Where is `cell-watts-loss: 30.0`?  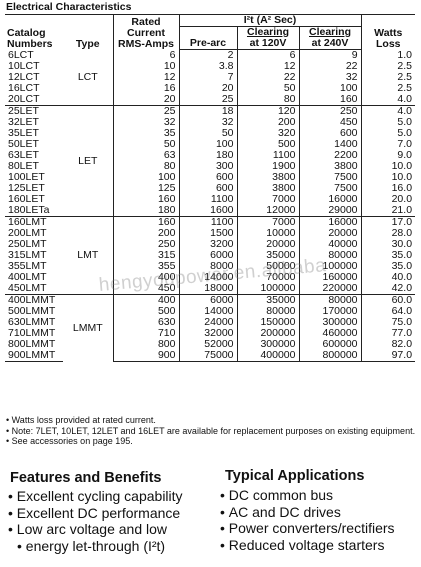
cell-watts-loss: 30.0 is located at coordinates (388, 244).